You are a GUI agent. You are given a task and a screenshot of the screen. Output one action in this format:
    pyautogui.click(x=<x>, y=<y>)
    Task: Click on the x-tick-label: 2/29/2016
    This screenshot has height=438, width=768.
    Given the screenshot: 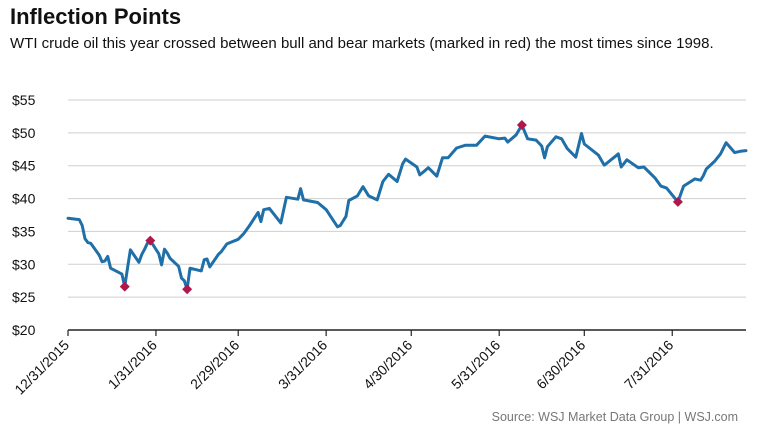 What is the action you would take?
    pyautogui.click(x=215, y=365)
    